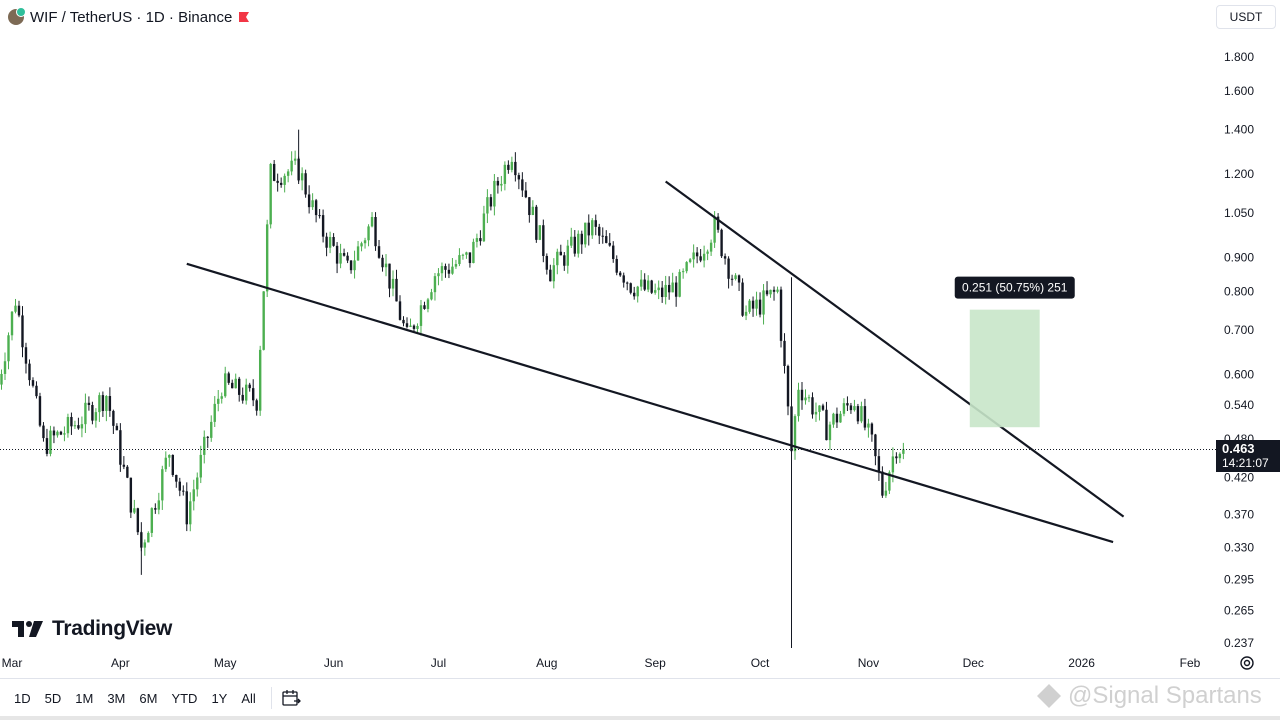 Image resolution: width=1280 pixels, height=720 pixels. What do you see at coordinates (184, 698) in the screenshot?
I see `range-ytd-button: YTD` at bounding box center [184, 698].